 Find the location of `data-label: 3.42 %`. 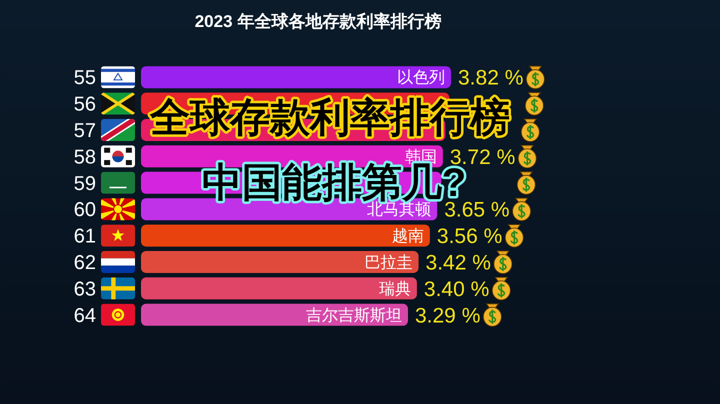

data-label: 3.42 % is located at coordinates (458, 263).